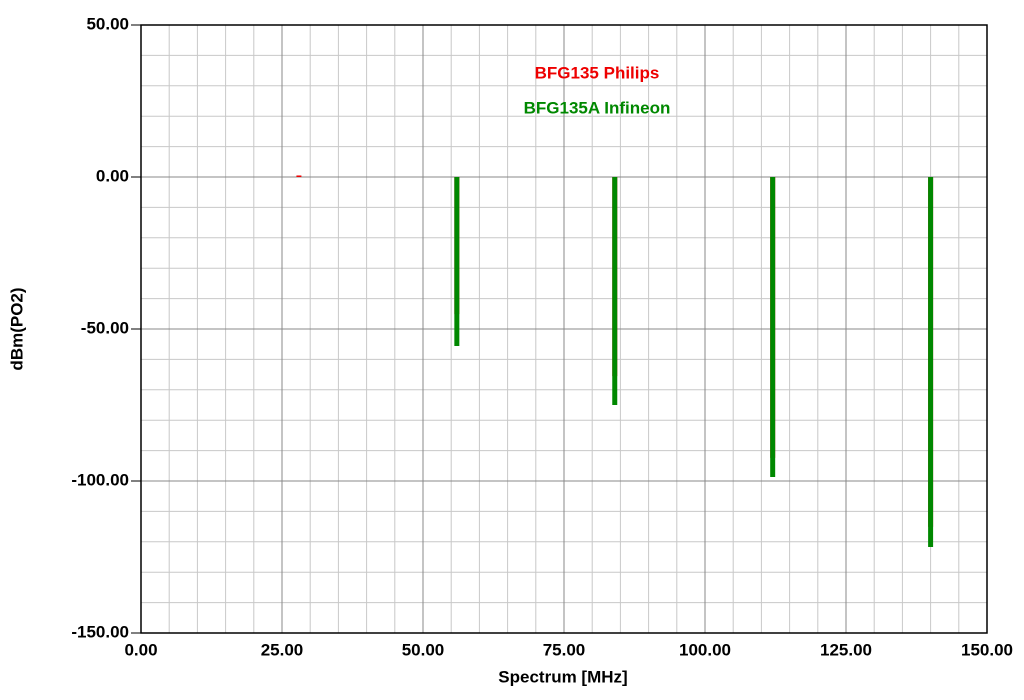 The width and height of the screenshot is (1024, 700). Describe the element at coordinates (16, 328) in the screenshot. I see `y-axis-title: dBm(PO2)` at that location.